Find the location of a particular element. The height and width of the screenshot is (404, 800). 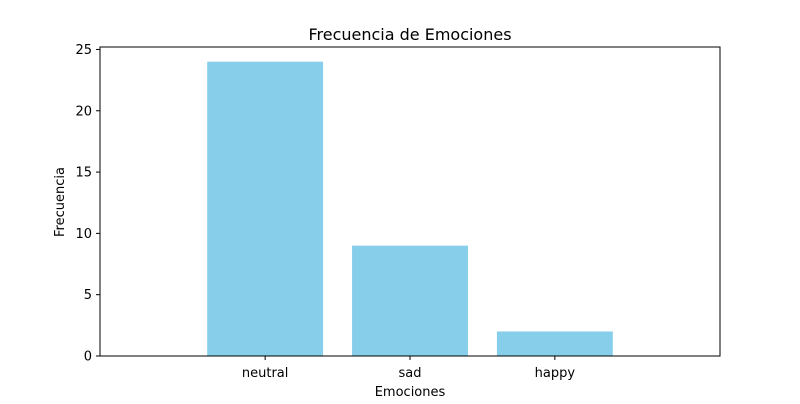

x-tick-label-sad: sad is located at coordinates (410, 373).